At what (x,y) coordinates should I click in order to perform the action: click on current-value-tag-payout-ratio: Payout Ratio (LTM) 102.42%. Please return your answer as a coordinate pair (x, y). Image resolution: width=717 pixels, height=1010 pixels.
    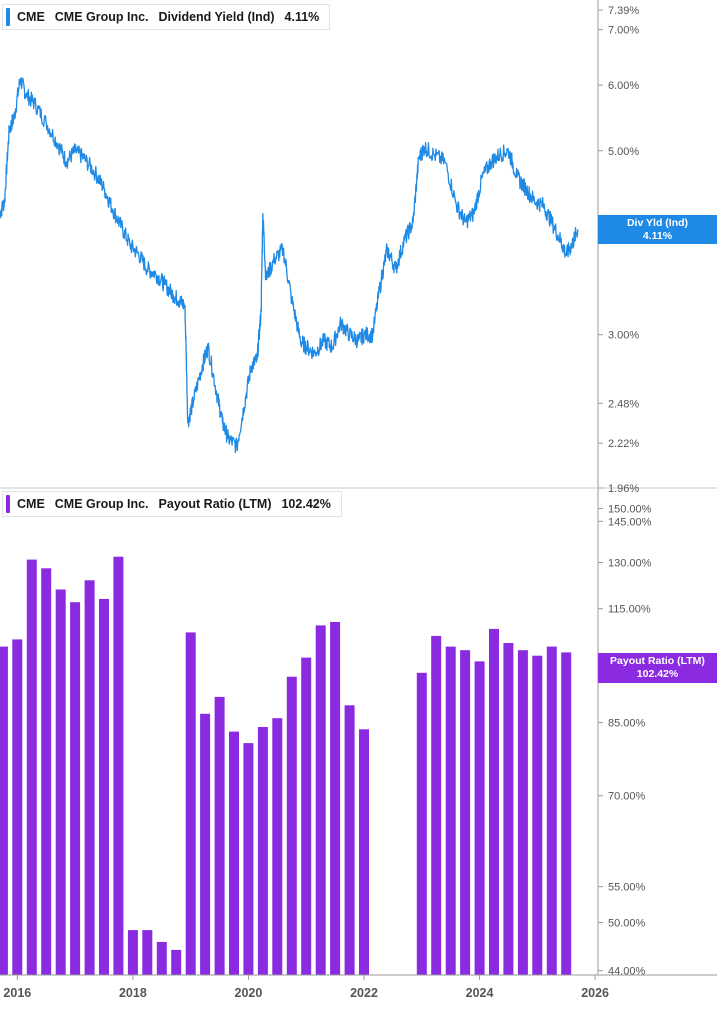
    Looking at the image, I should click on (657, 668).